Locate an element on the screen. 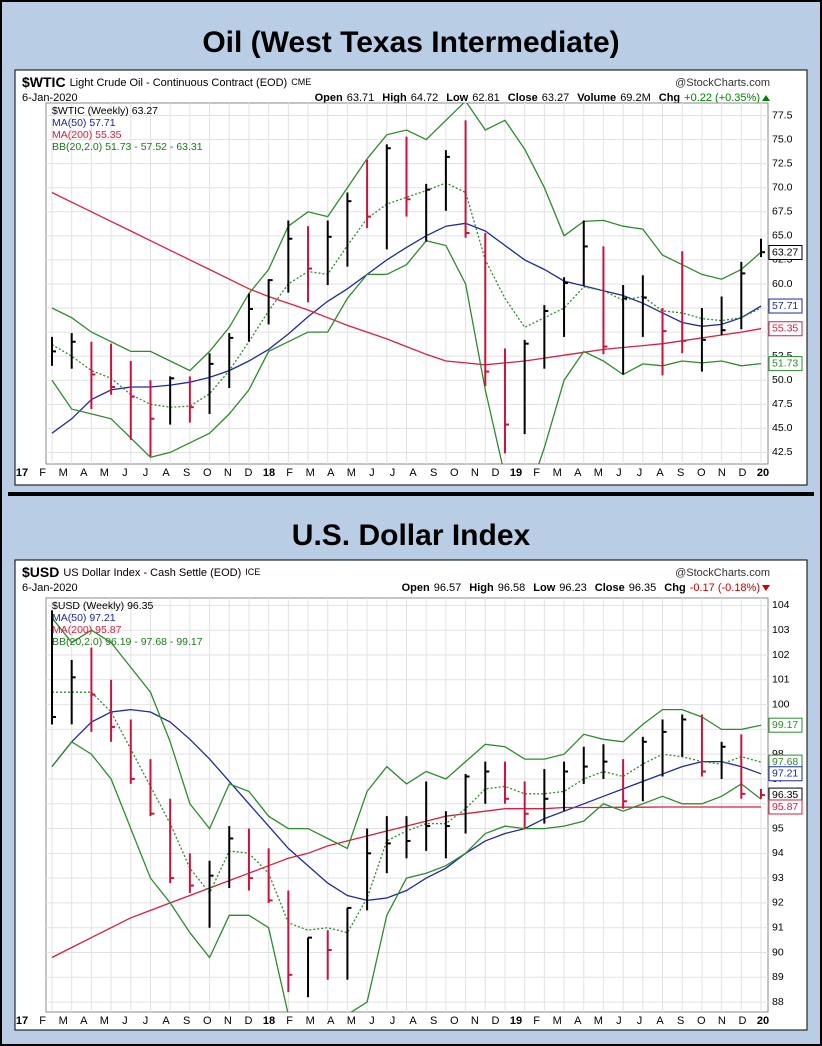  legend-entry: MA(50) 97.21 is located at coordinates (84, 618).